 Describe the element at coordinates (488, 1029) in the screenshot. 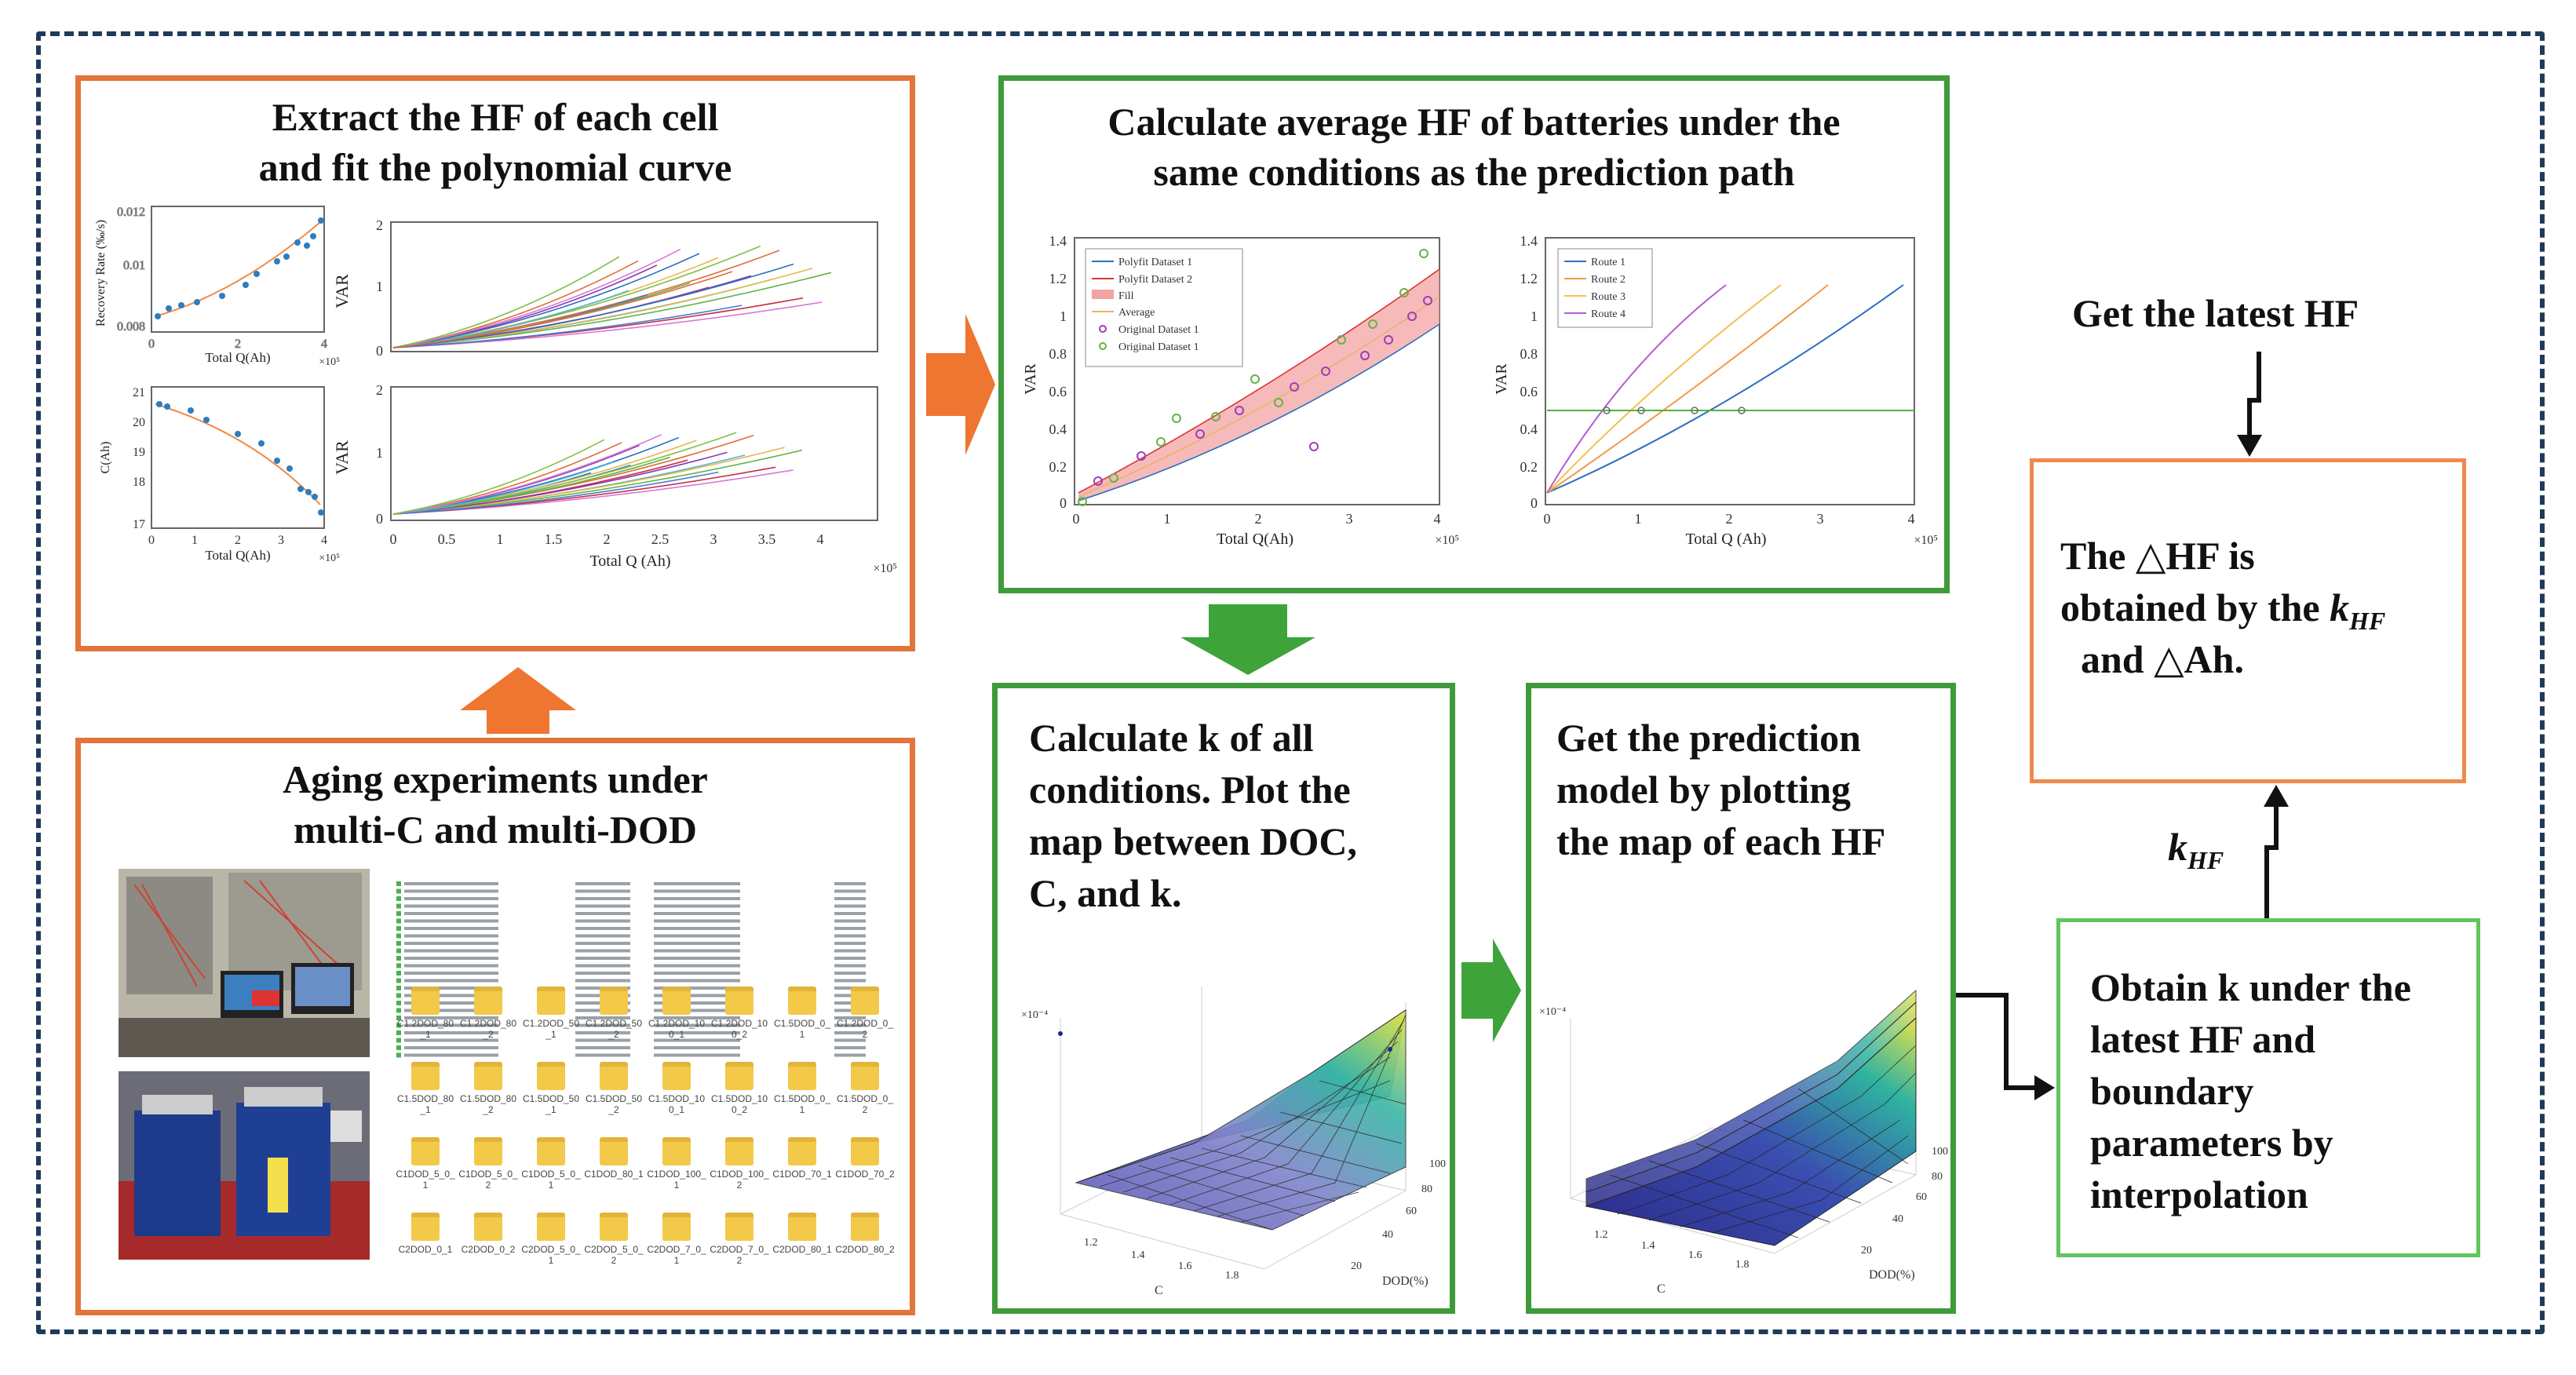

I see `folder-label: C1.2DOD_80_2` at that location.